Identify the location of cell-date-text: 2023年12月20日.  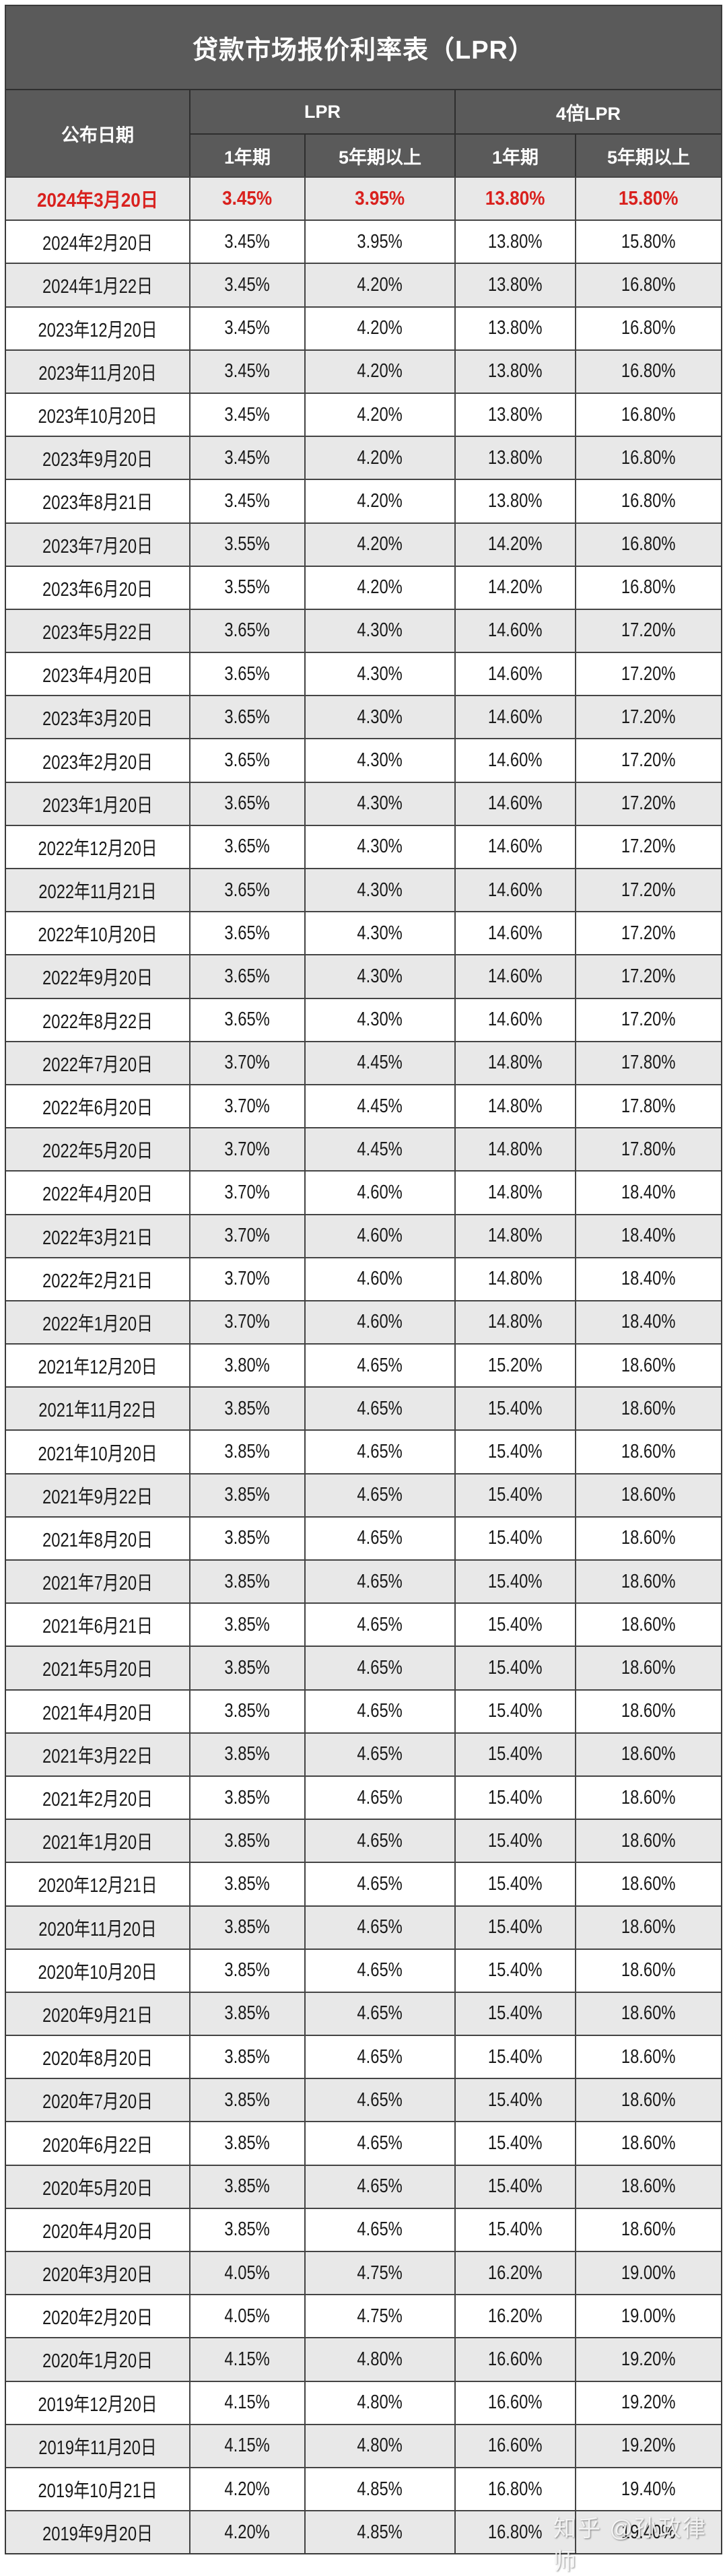
(98, 330).